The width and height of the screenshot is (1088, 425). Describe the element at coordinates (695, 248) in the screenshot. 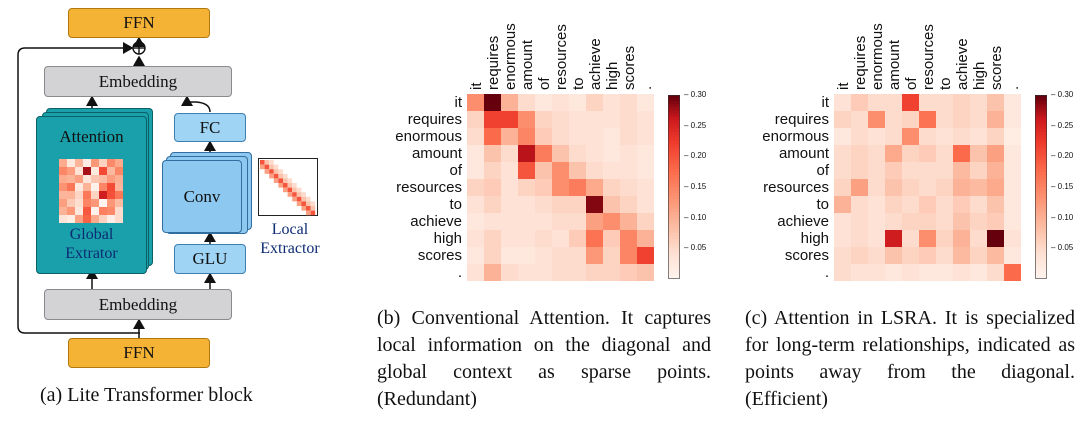

I see `colorbar-tick: – 0.05` at that location.